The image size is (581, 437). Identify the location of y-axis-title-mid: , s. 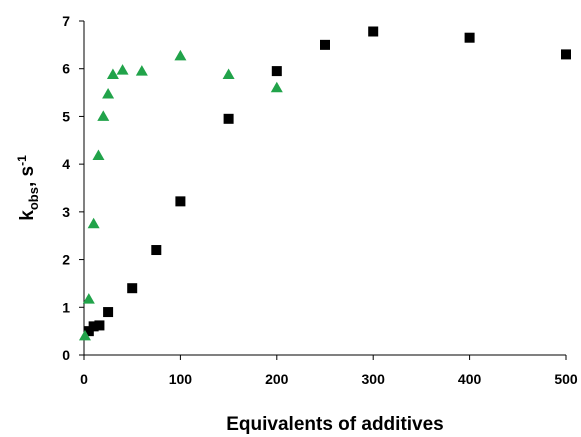
(27, 176).